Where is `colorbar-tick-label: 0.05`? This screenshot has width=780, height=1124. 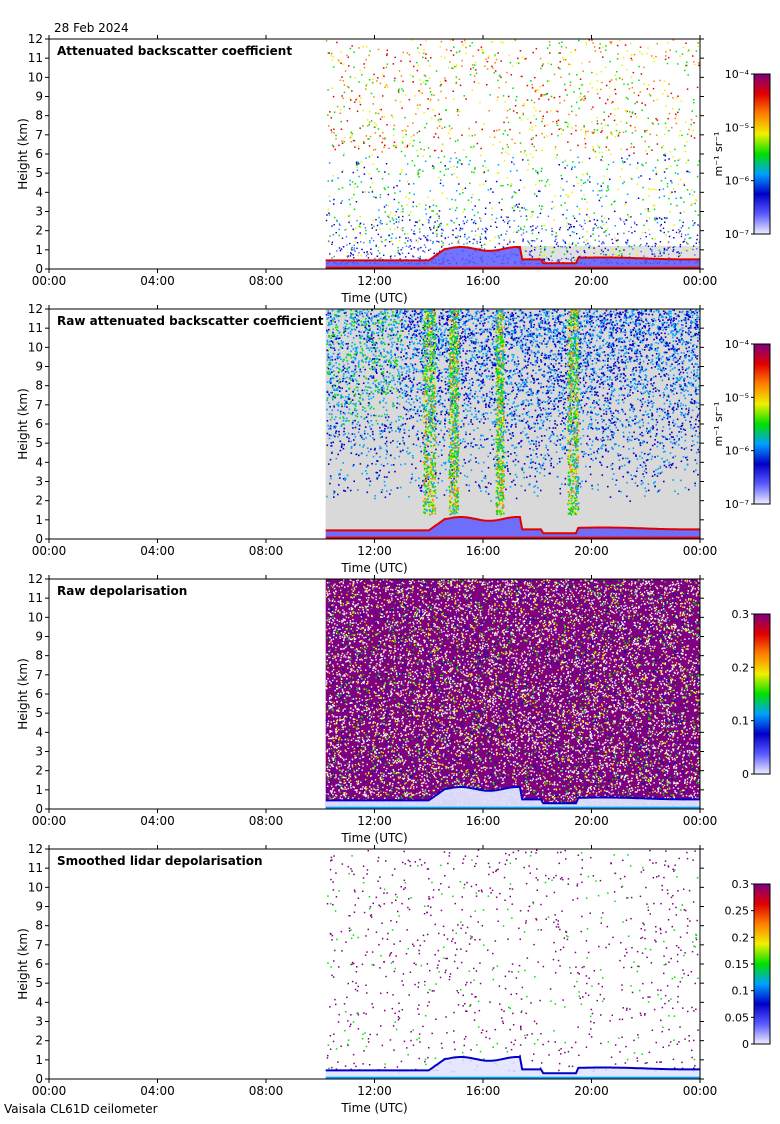
colorbar-tick-label: 0.05 is located at coordinates (737, 1017).